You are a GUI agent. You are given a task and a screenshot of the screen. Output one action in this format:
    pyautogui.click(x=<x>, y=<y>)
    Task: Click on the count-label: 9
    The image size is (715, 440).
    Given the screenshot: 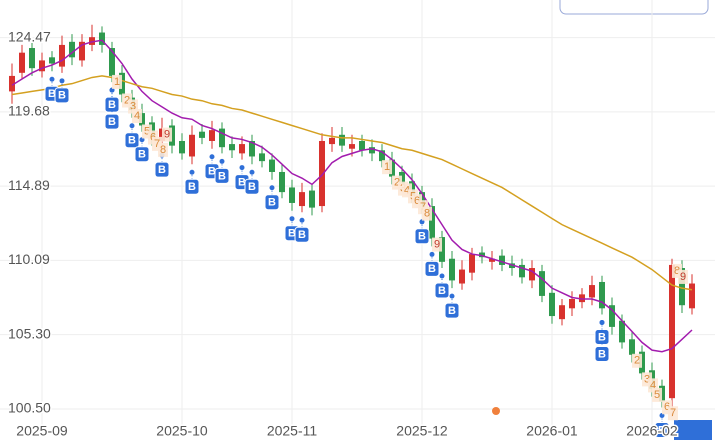 What is the action you would take?
    pyautogui.click(x=167, y=134)
    